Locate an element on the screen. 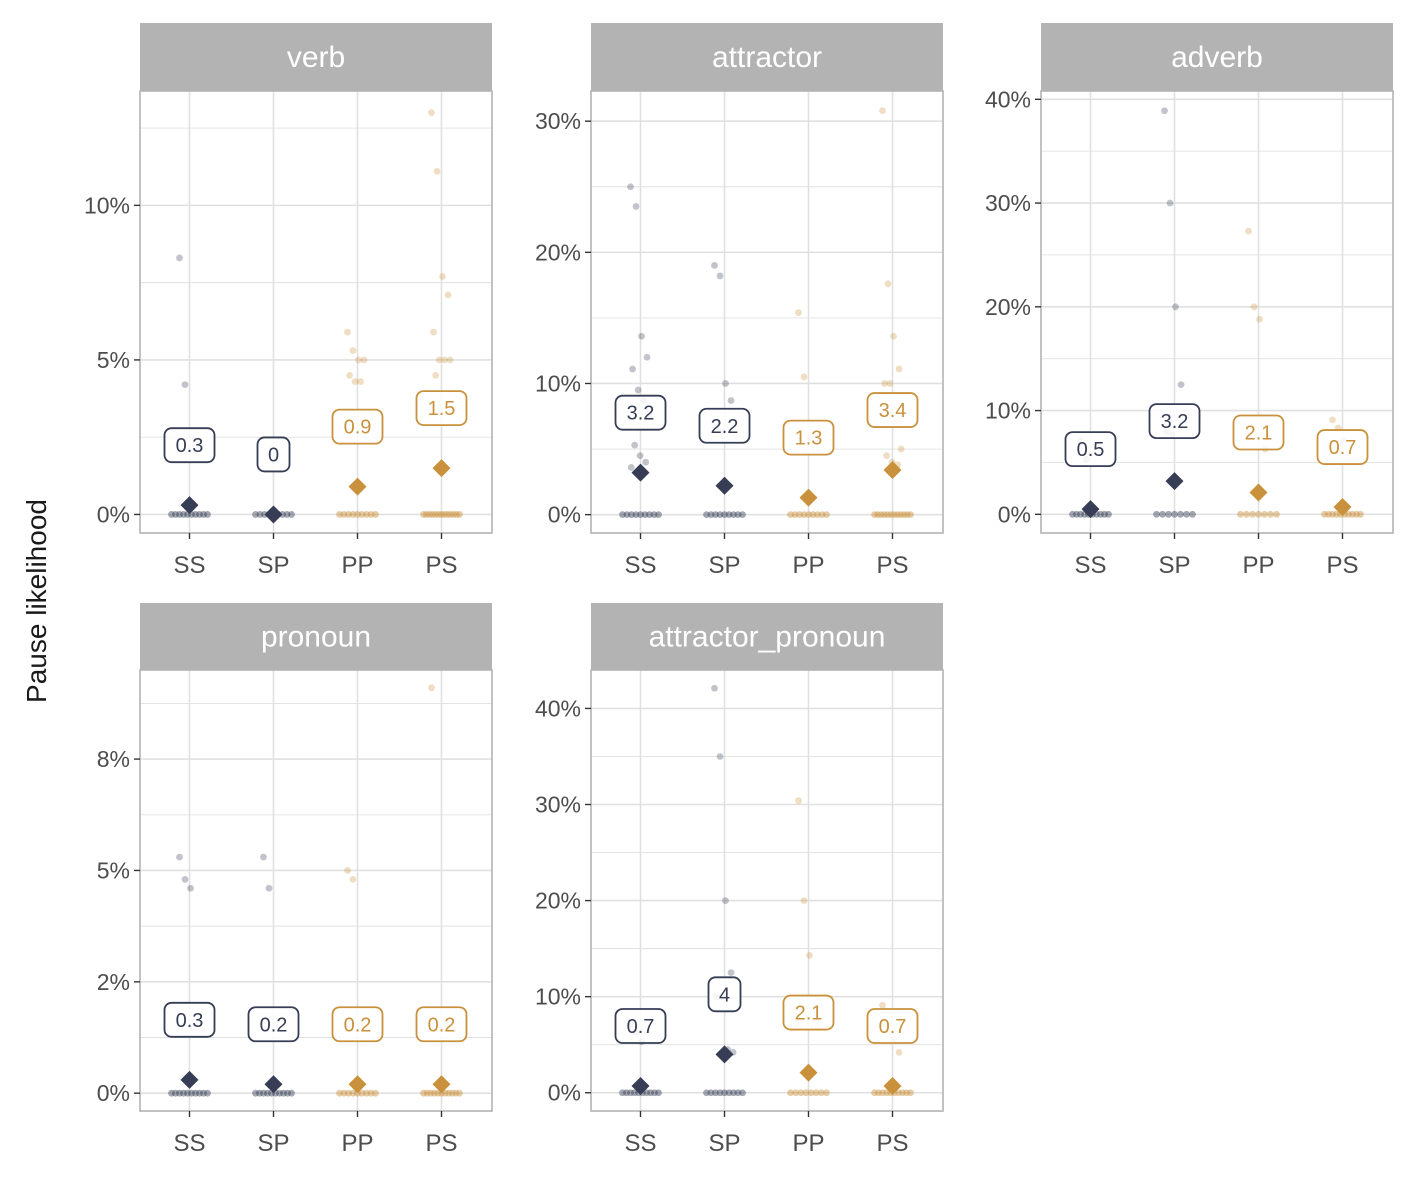 The height and width of the screenshot is (1181, 1417). y-tick-label: 5% is located at coordinates (113, 360).